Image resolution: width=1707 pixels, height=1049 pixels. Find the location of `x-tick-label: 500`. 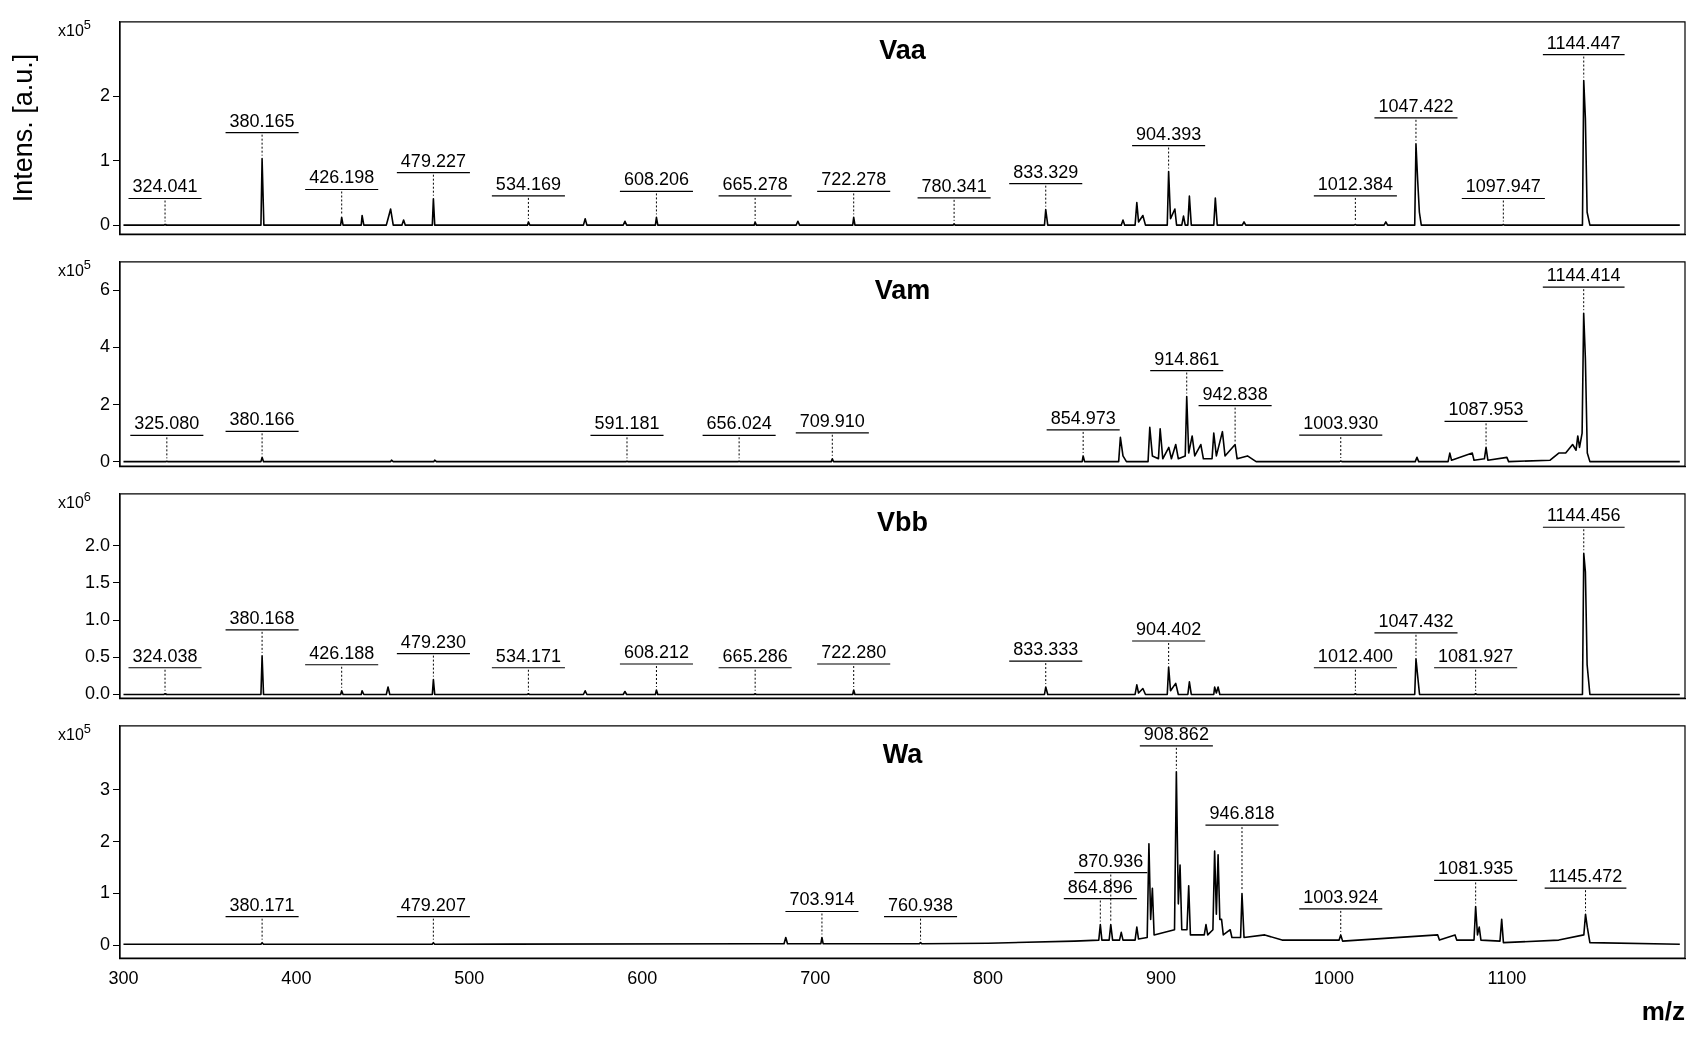

x-tick-label: 500 is located at coordinates (469, 977).